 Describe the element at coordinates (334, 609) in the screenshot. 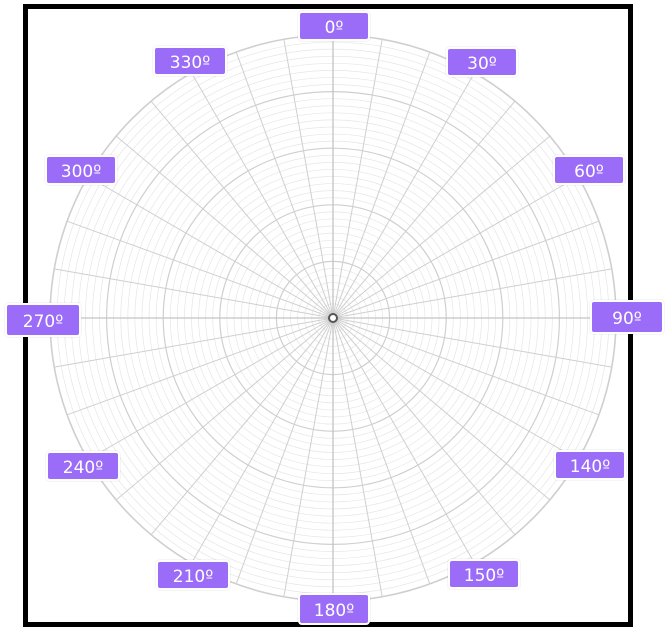

I see `angle-label-180: 180º` at that location.